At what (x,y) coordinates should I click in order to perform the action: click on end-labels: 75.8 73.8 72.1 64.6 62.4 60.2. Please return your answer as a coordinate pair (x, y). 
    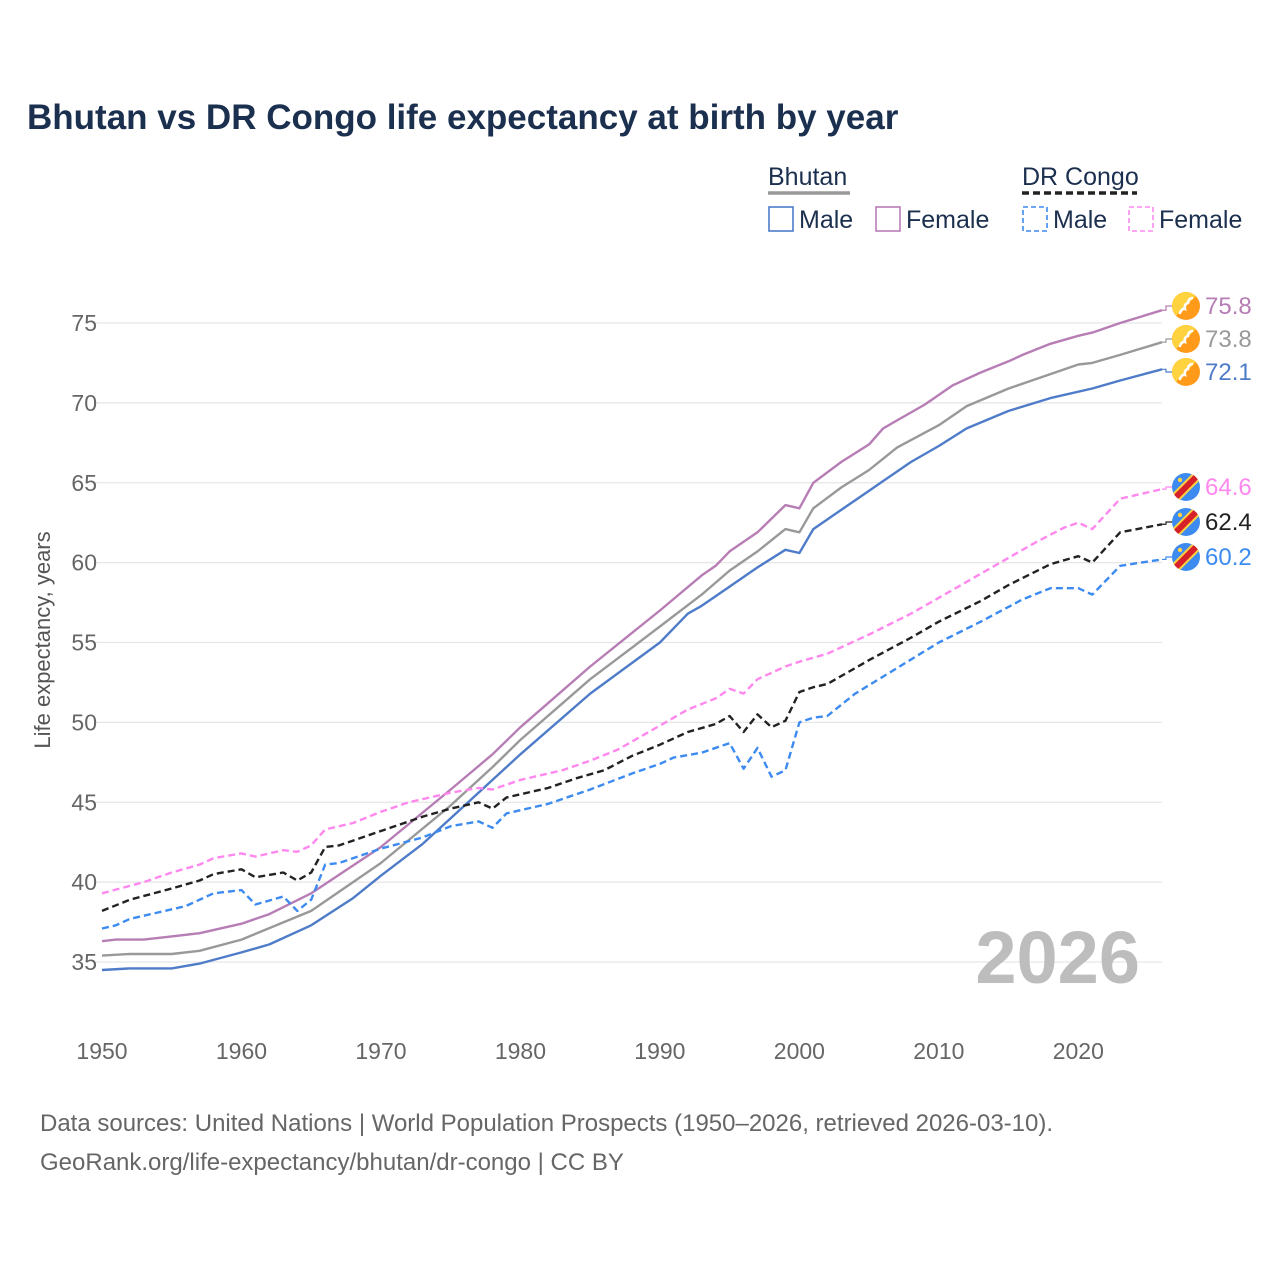
    Looking at the image, I should click on (1207, 431).